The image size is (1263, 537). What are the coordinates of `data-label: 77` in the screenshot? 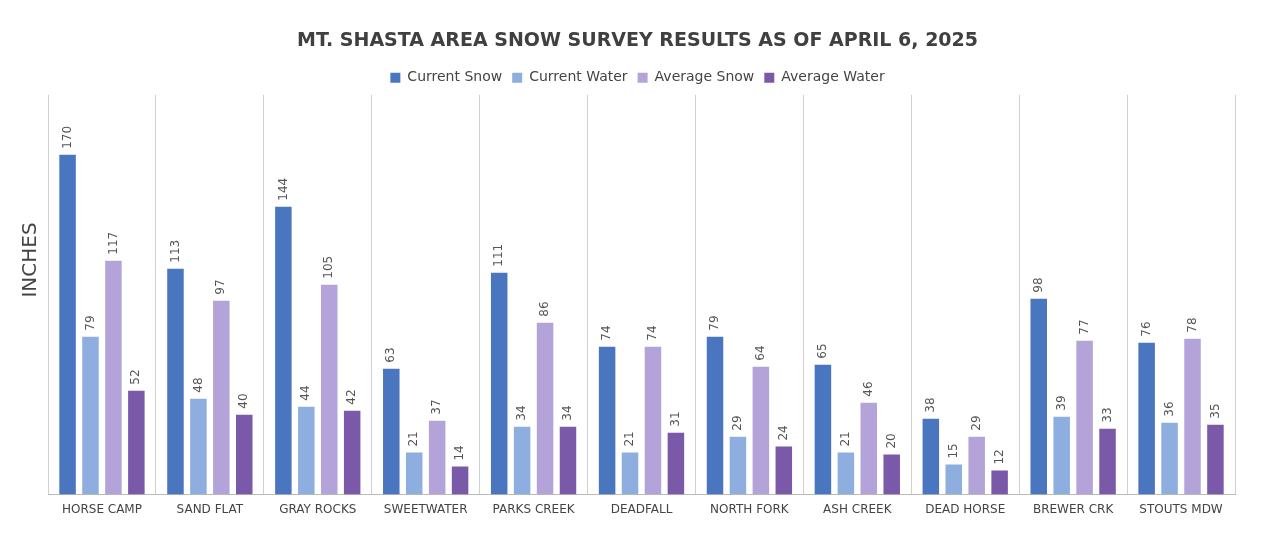 It's located at (1083, 327).